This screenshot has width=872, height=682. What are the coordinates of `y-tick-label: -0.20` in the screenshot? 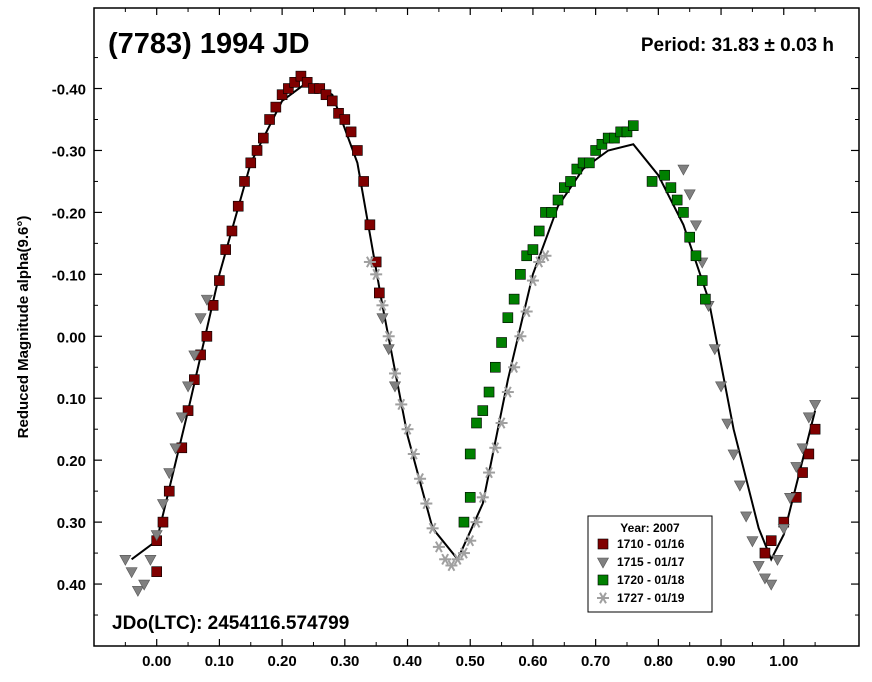 It's located at (69, 213).